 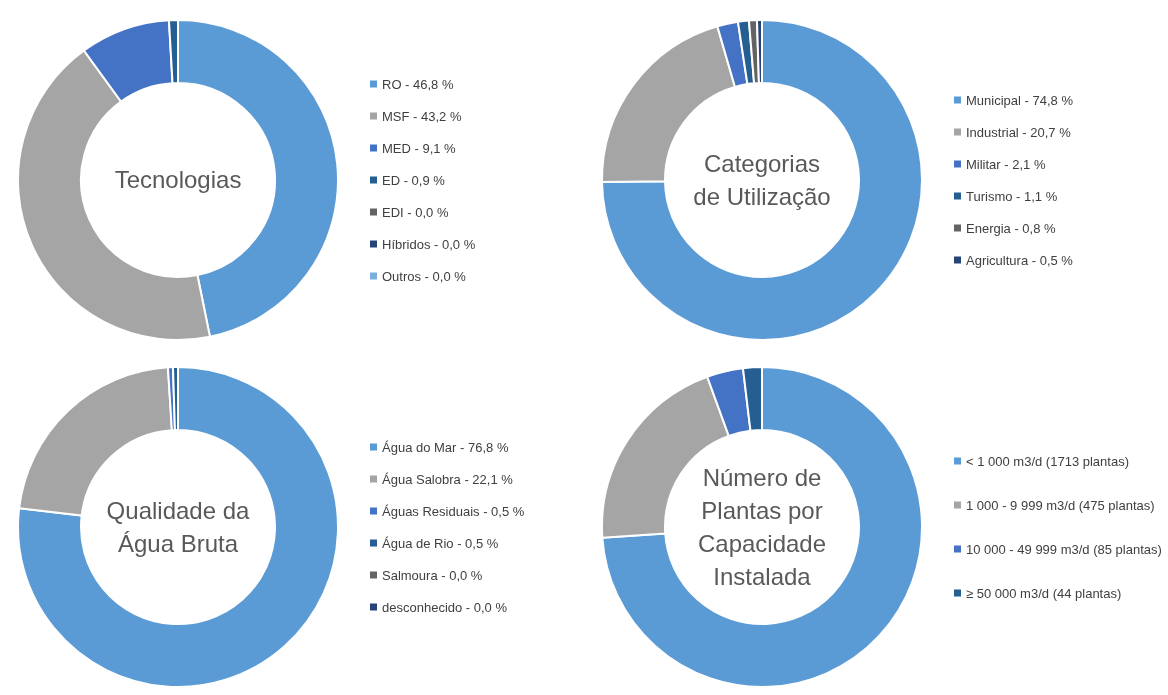 I want to click on legend-label: Energia - 0,8 %, so click(x=1011, y=228).